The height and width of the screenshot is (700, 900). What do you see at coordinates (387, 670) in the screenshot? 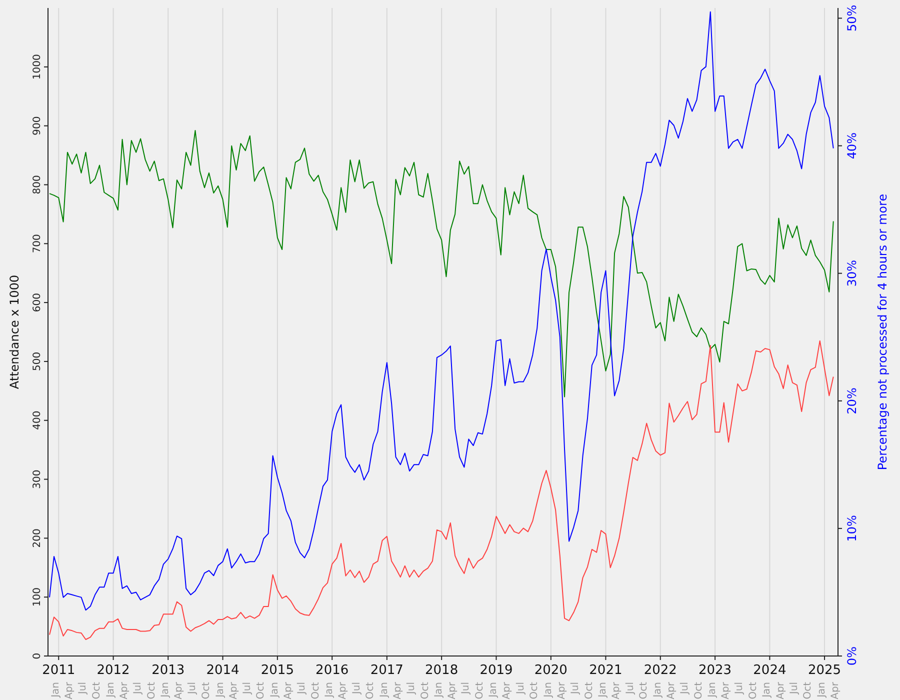
I see `x-tick-label: 2017` at bounding box center [387, 670].